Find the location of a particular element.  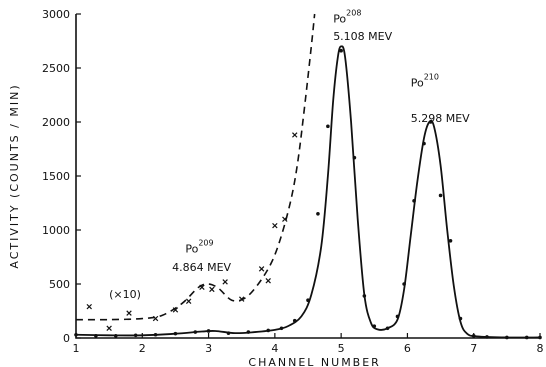

annotation-text: 5.298 MEV is located at coordinates (440, 118).